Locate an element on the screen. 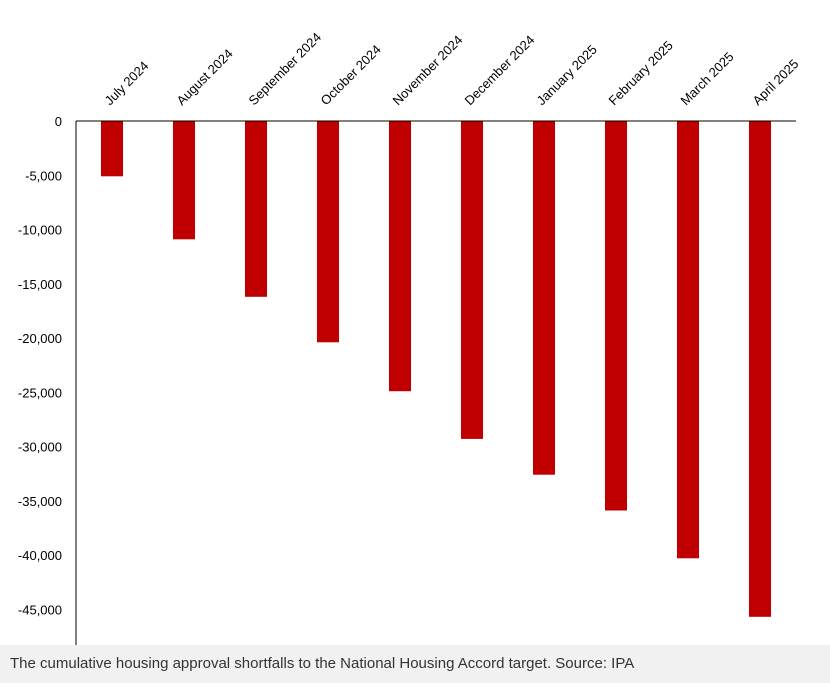  bar-february-2025 is located at coordinates (616, 316).